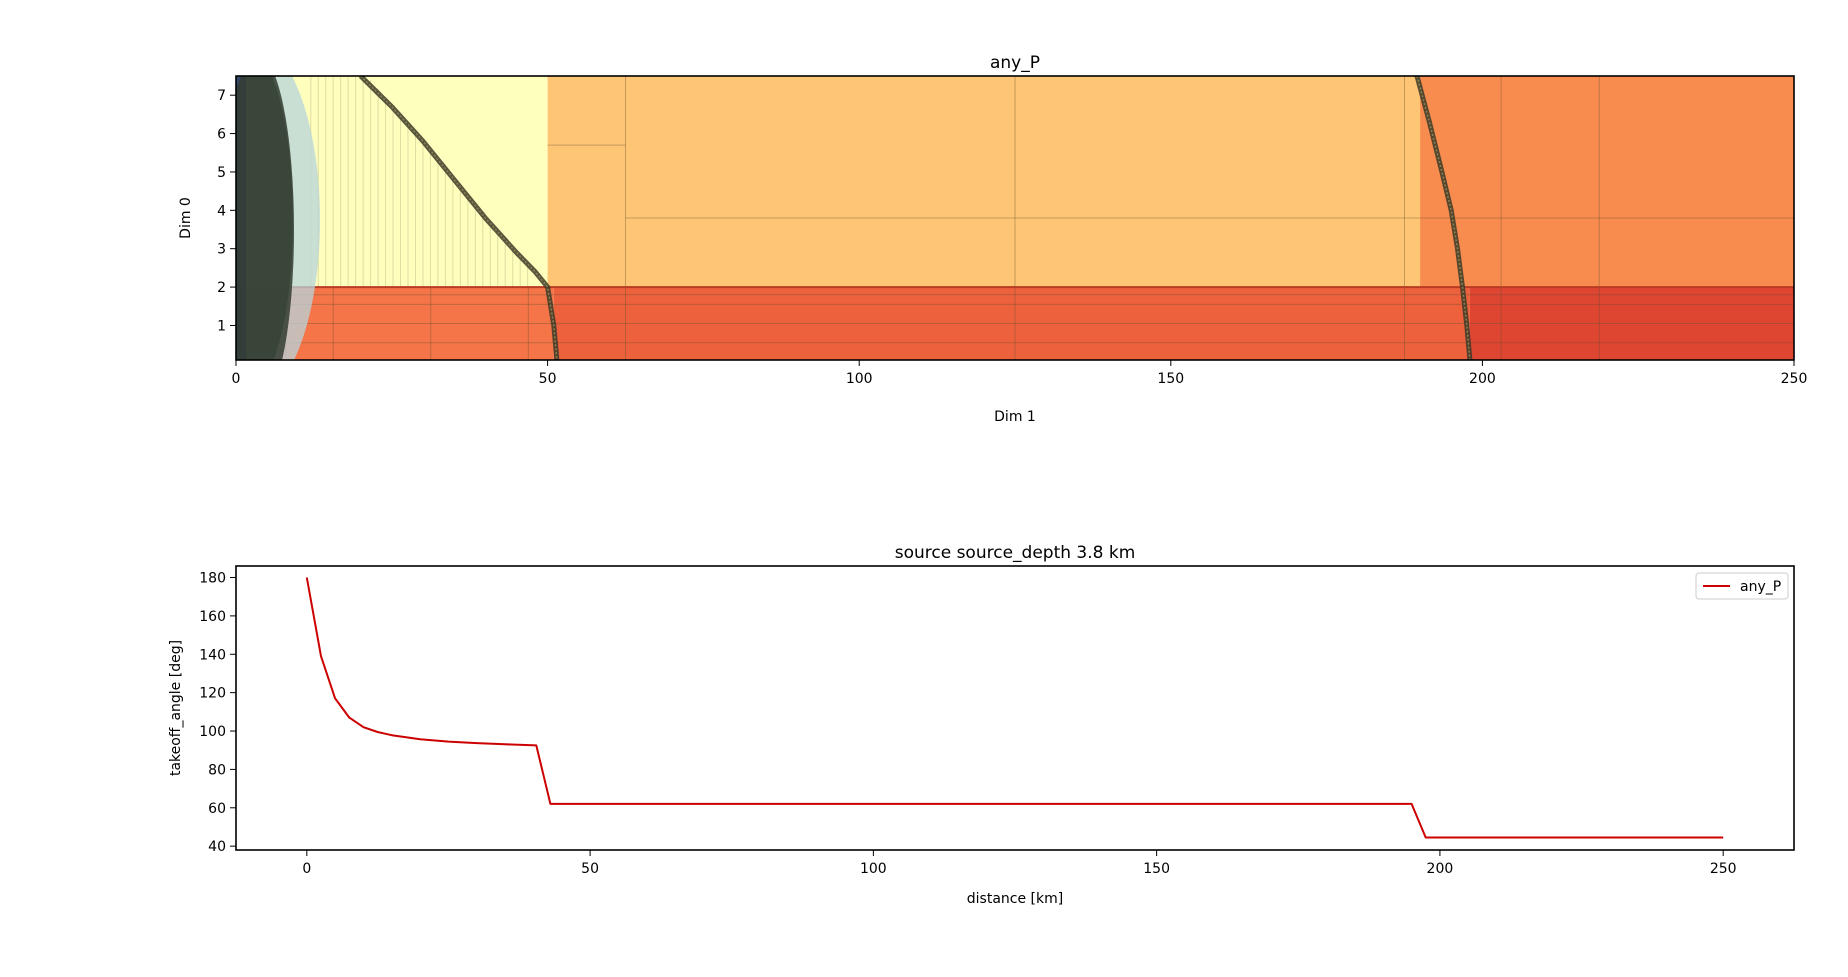 The image size is (1848, 977). I want to click on heatmap-y-label: Dim 0, so click(186, 218).